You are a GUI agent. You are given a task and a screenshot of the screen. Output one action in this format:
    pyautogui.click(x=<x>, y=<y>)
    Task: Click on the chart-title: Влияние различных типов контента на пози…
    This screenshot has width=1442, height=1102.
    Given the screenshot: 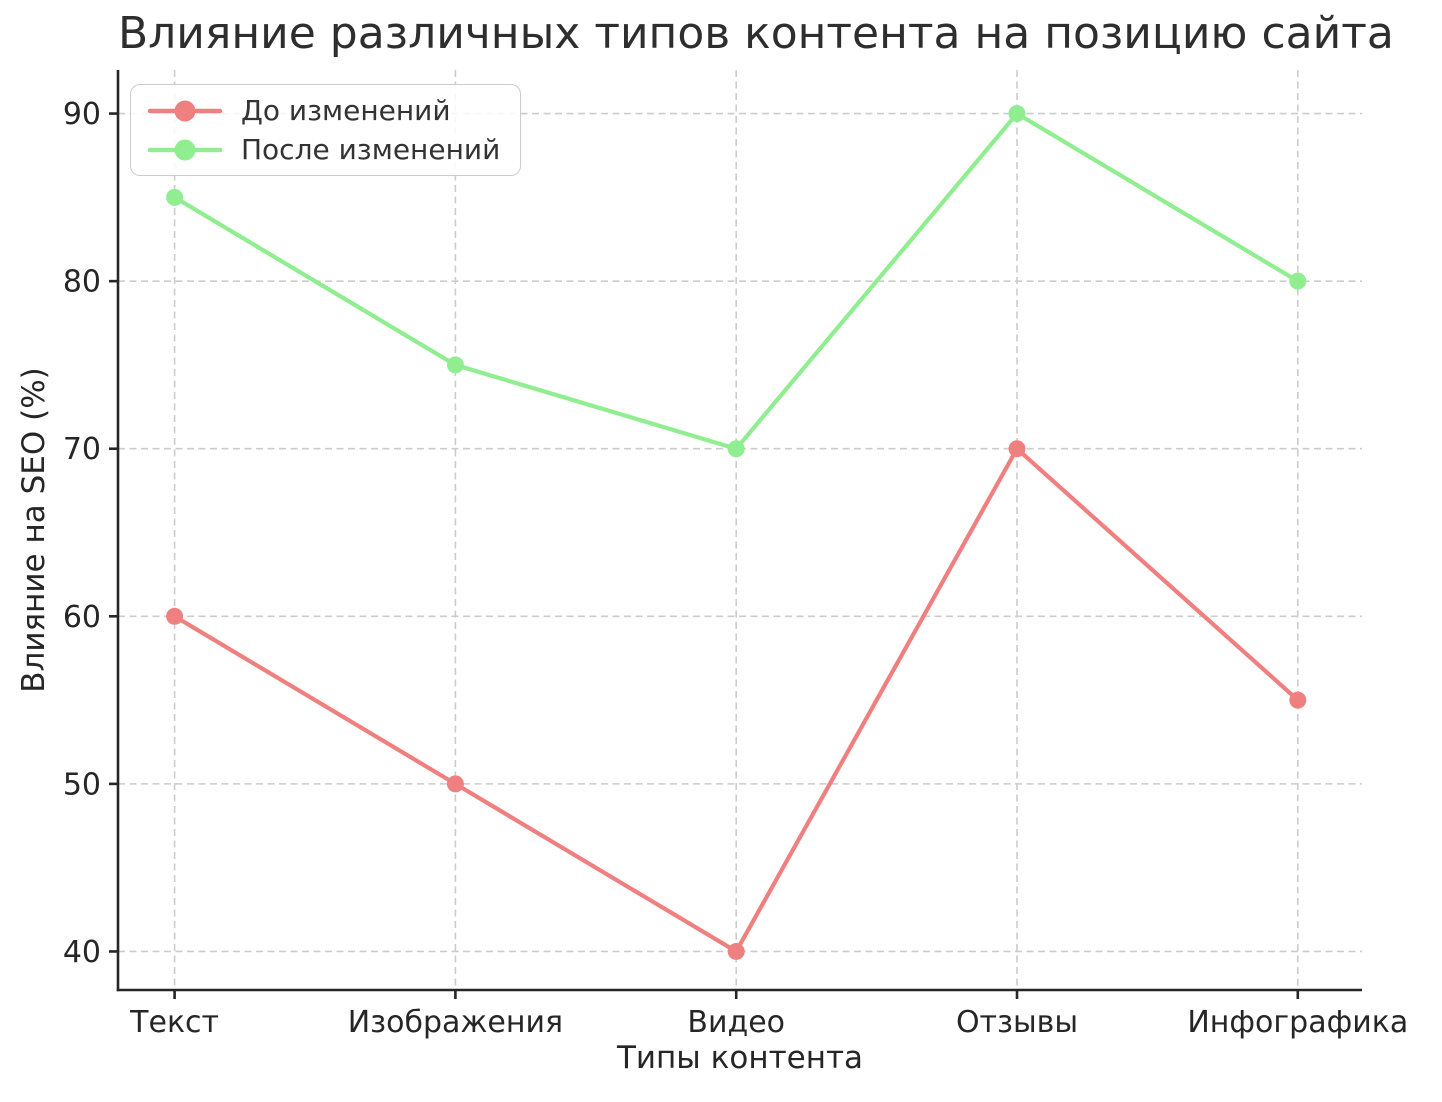 What is the action you would take?
    pyautogui.click(x=756, y=33)
    